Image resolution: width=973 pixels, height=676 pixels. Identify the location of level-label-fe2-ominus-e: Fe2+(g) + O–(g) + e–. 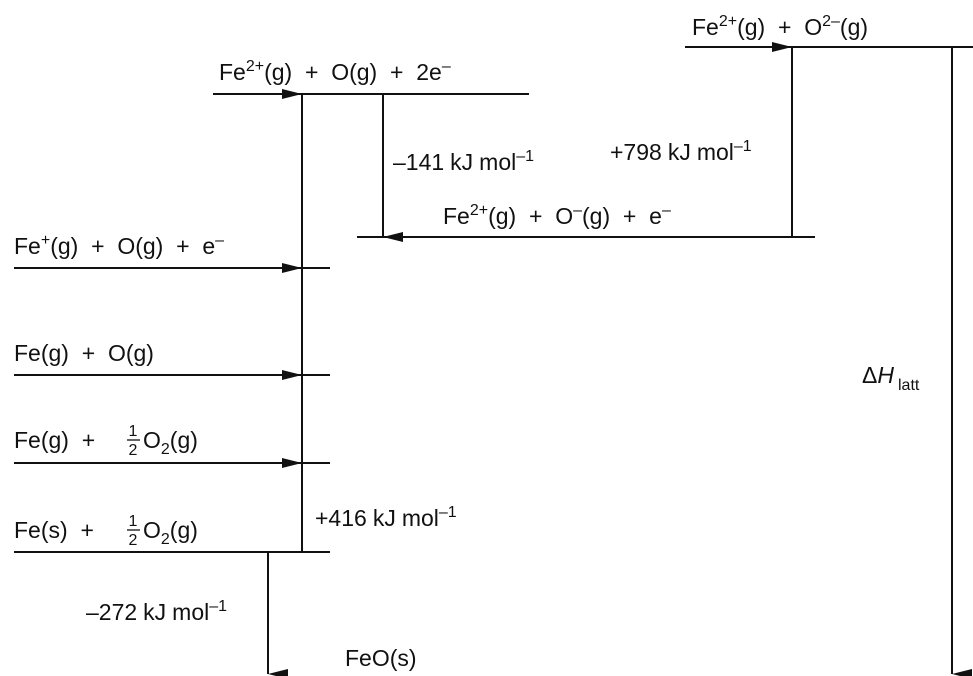
(557, 215).